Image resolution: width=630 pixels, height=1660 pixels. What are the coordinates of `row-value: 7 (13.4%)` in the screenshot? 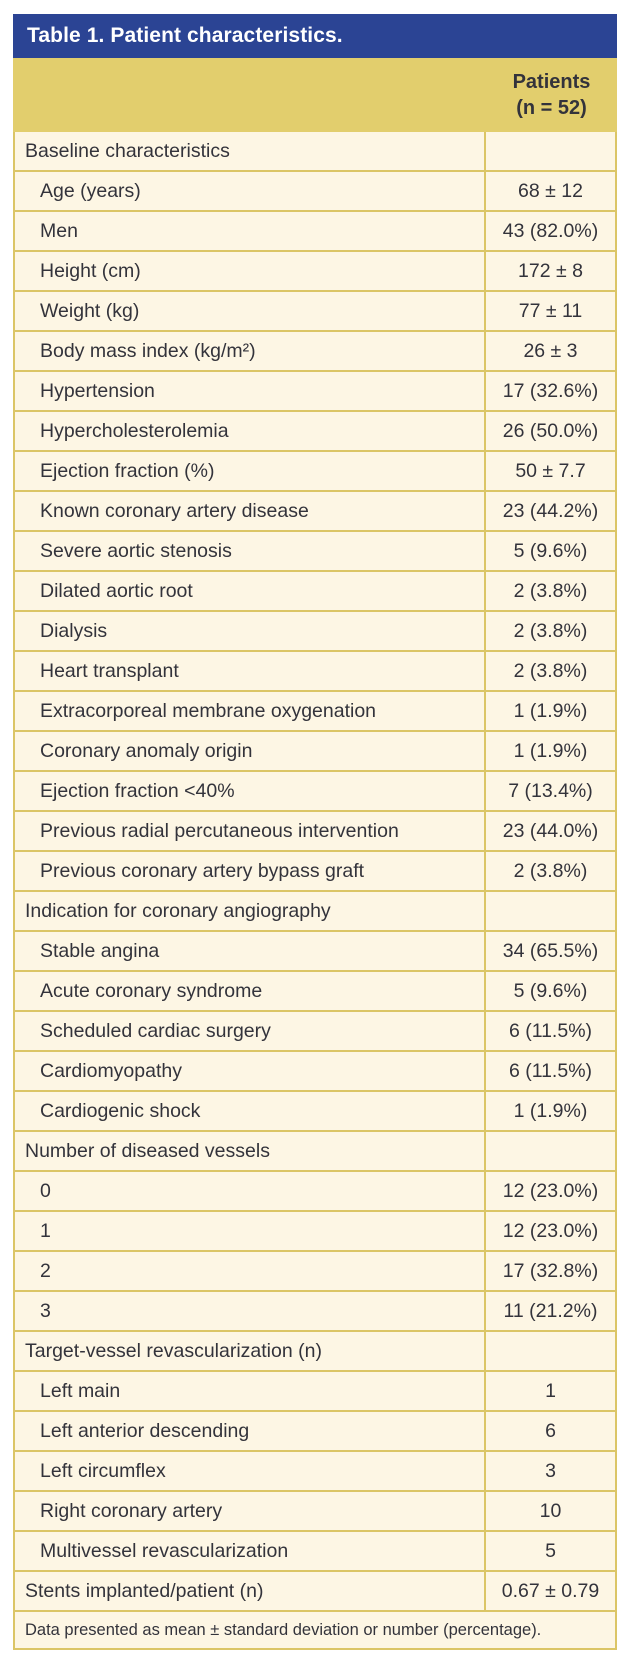 It's located at (549, 791).